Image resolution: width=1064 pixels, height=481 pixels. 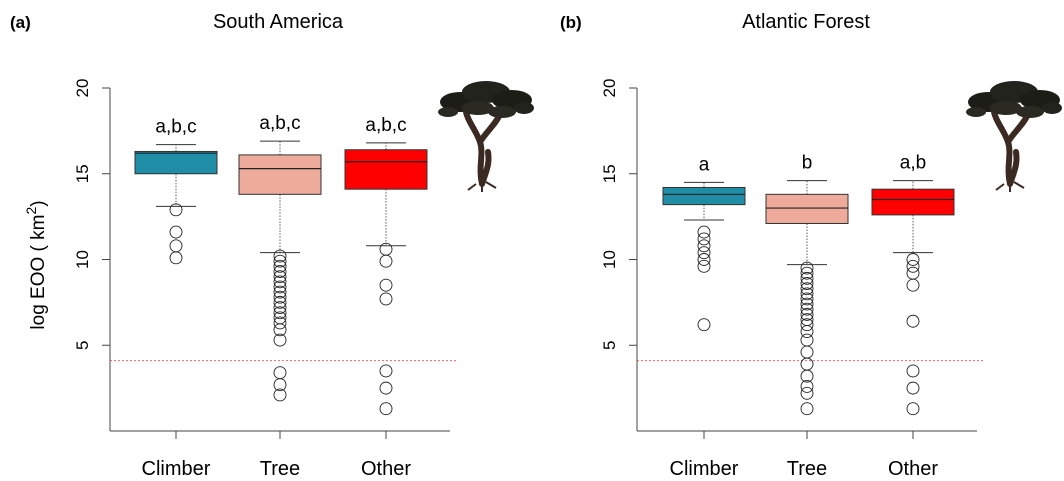 I want to click on panel-title-a: South America, so click(x=278, y=22).